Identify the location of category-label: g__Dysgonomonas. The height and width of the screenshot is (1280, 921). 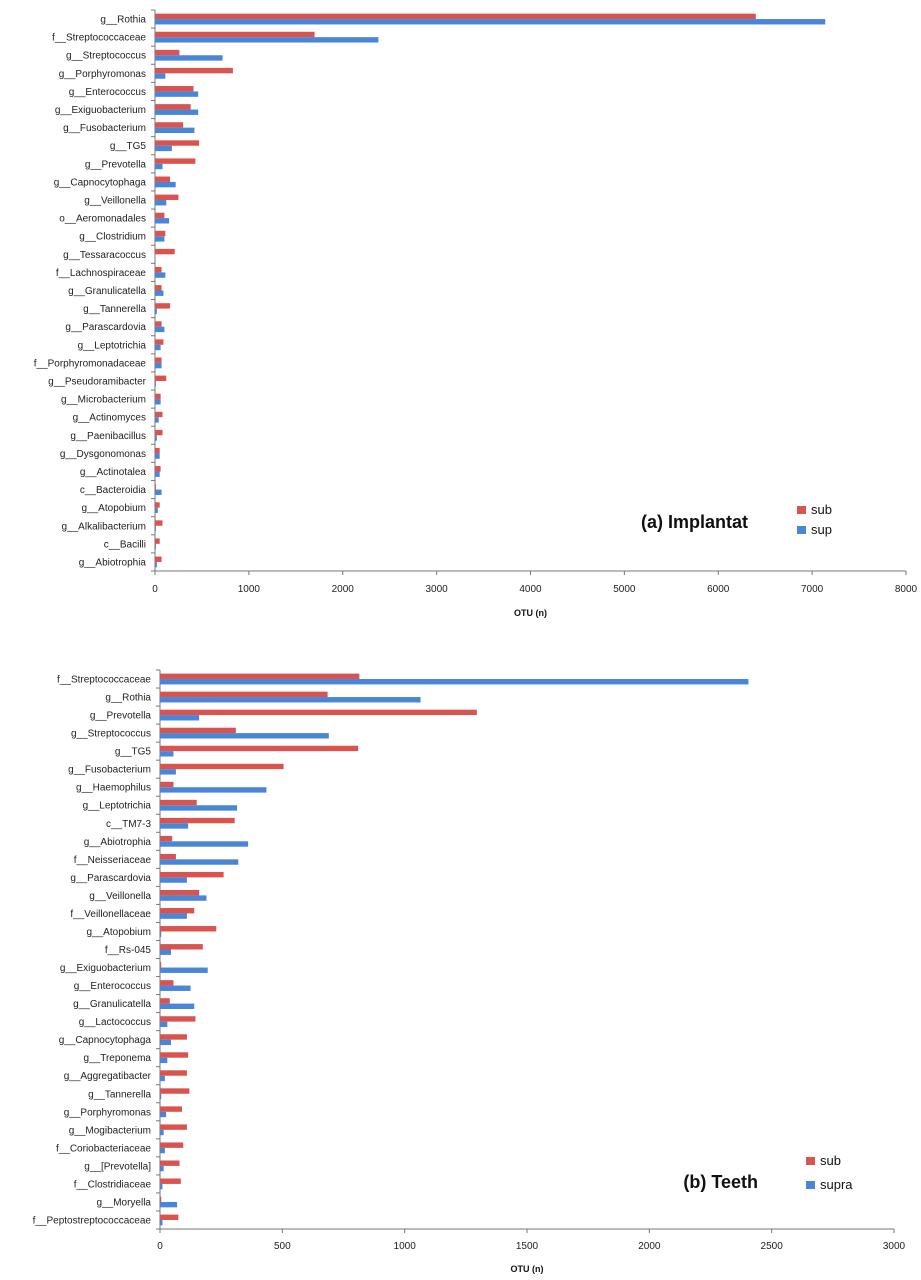
(103, 454).